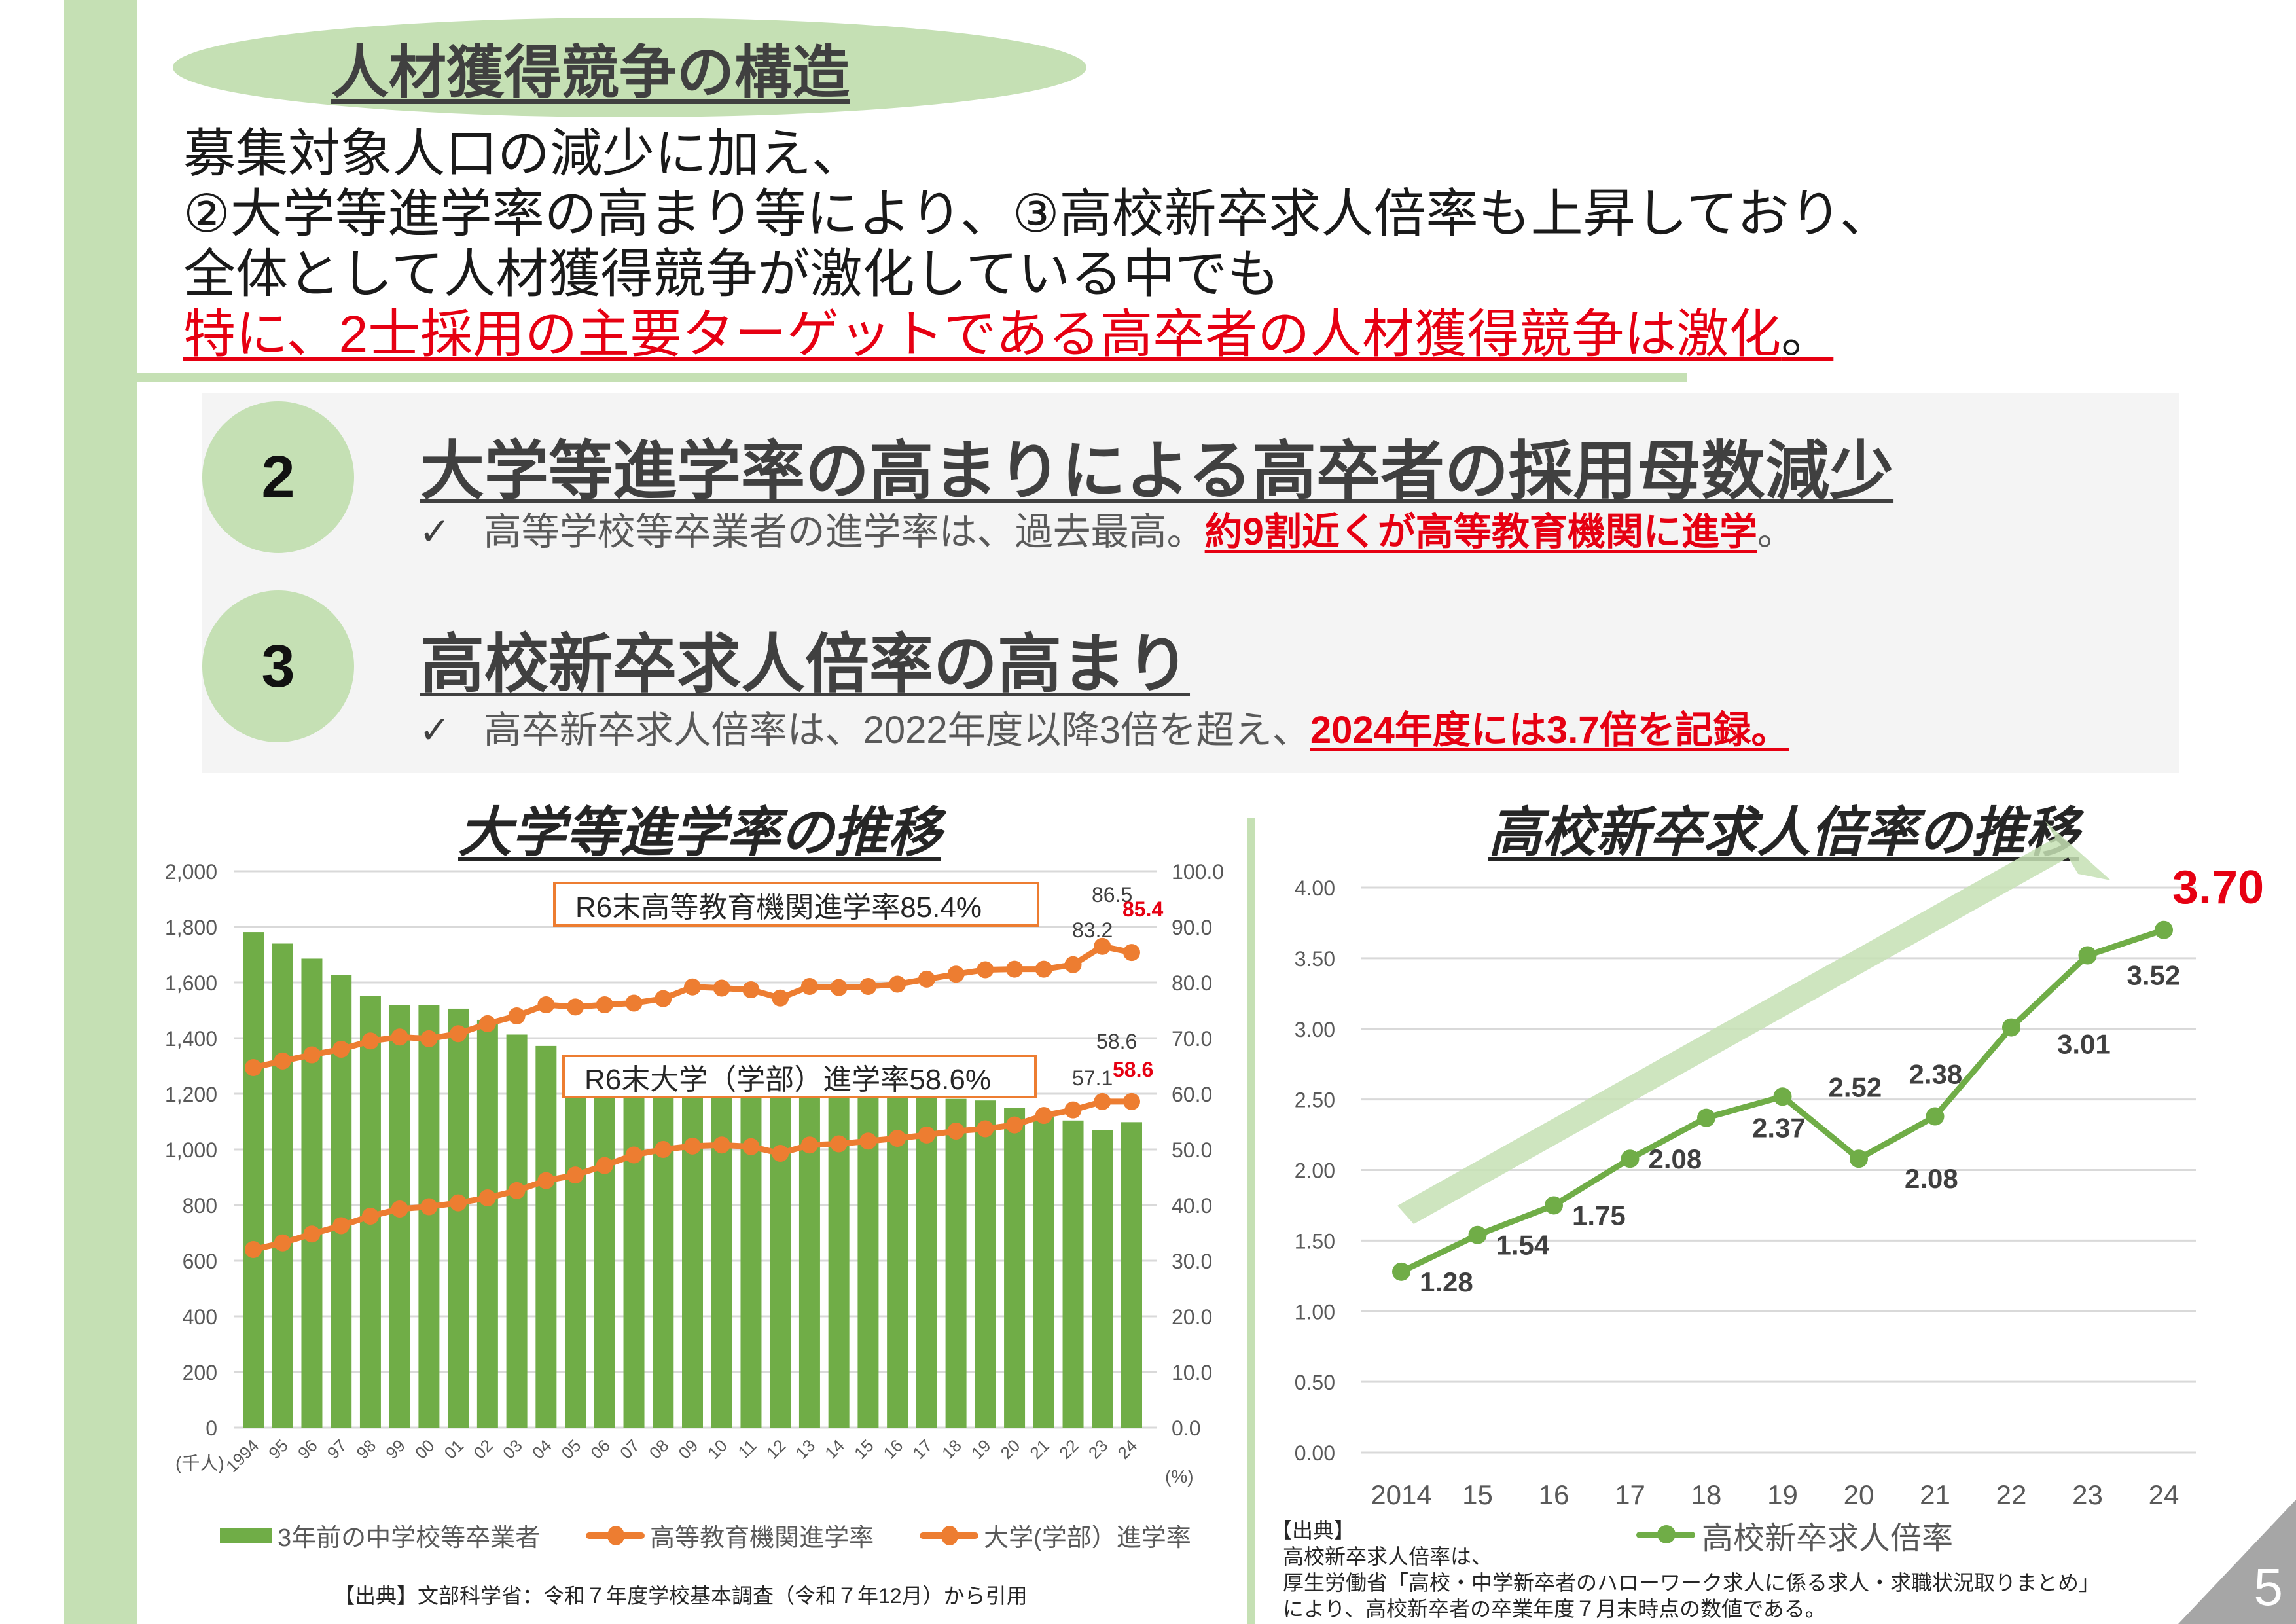 The image size is (2296, 1624). What do you see at coordinates (435, 730) in the screenshot?
I see `check-icon: ✓` at bounding box center [435, 730].